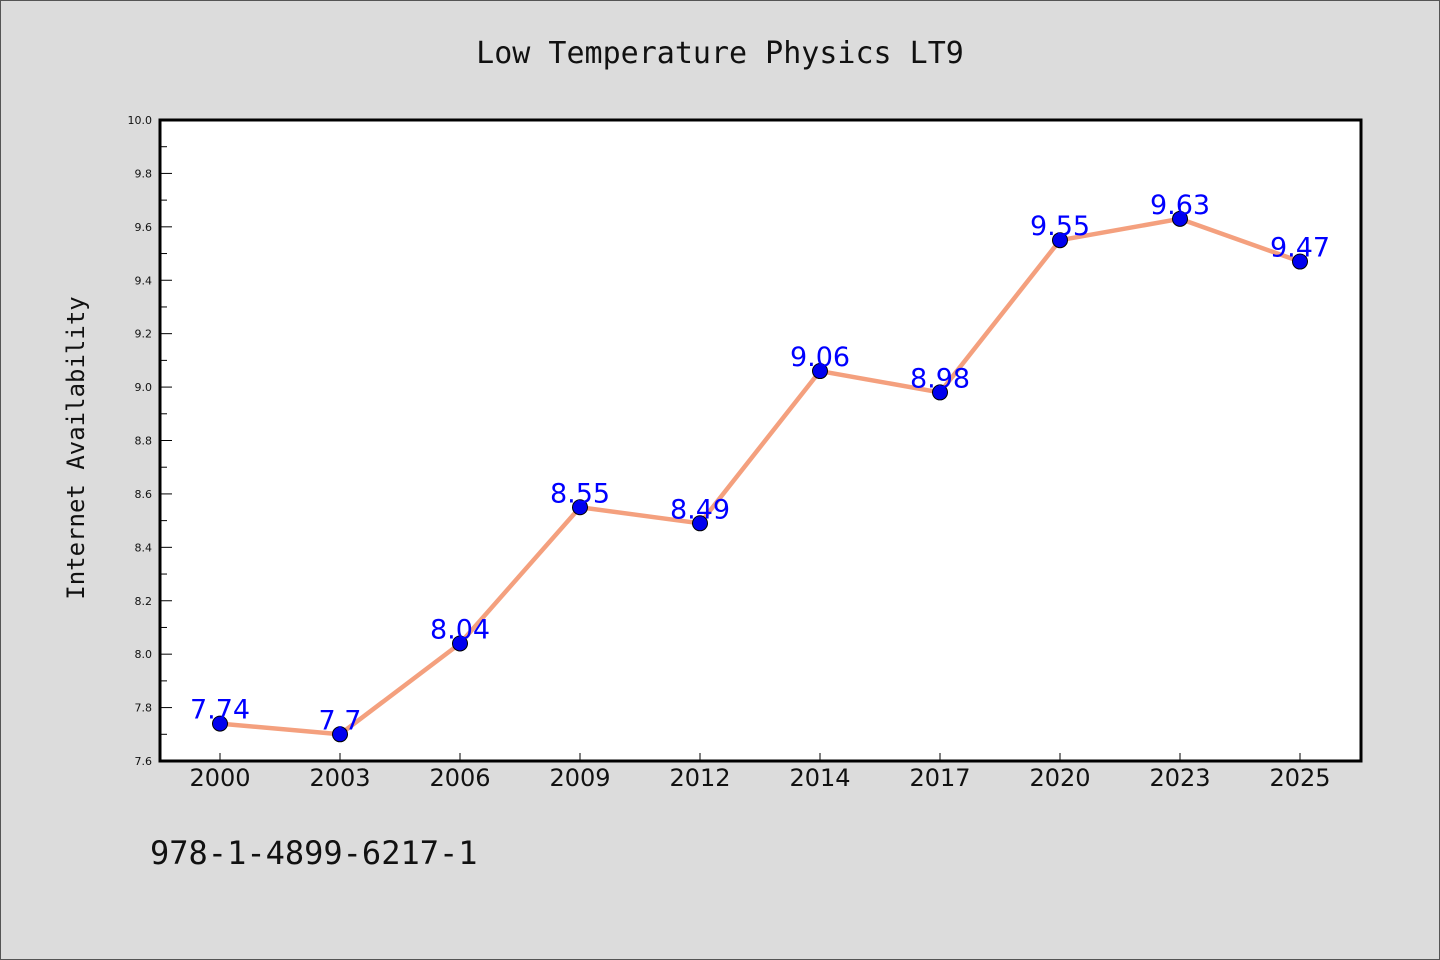 The width and height of the screenshot is (1440, 960). What do you see at coordinates (144, 761) in the screenshot?
I see `y-tick-label: 7.6` at bounding box center [144, 761].